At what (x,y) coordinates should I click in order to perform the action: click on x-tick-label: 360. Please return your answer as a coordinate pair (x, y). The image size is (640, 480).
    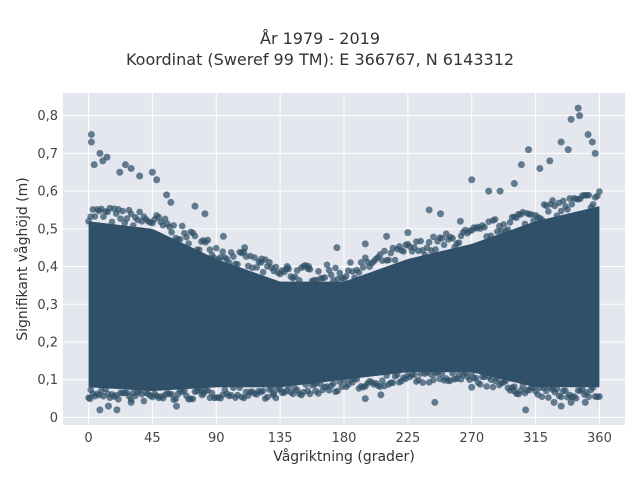
    Looking at the image, I should click on (599, 438).